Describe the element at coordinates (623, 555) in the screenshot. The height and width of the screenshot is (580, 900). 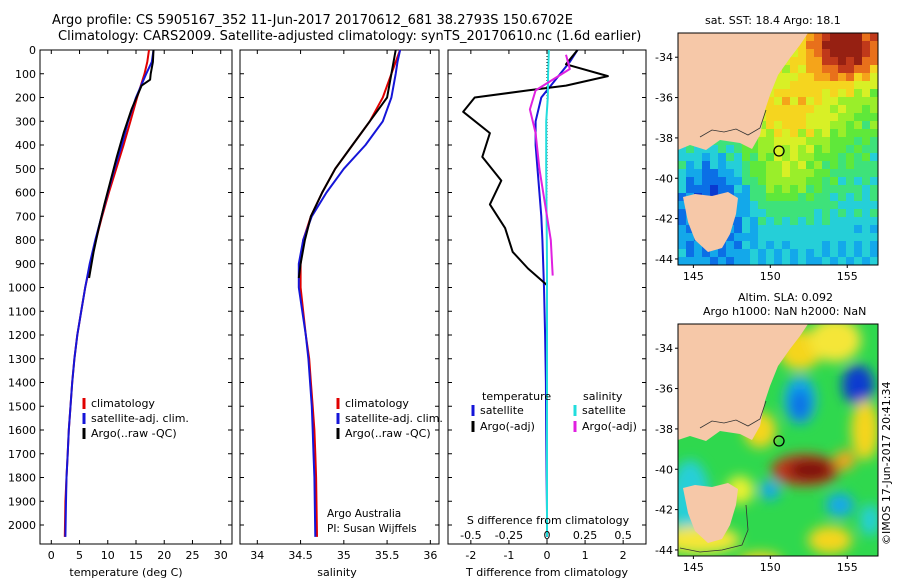
I see `x-tick-label: 2` at that location.